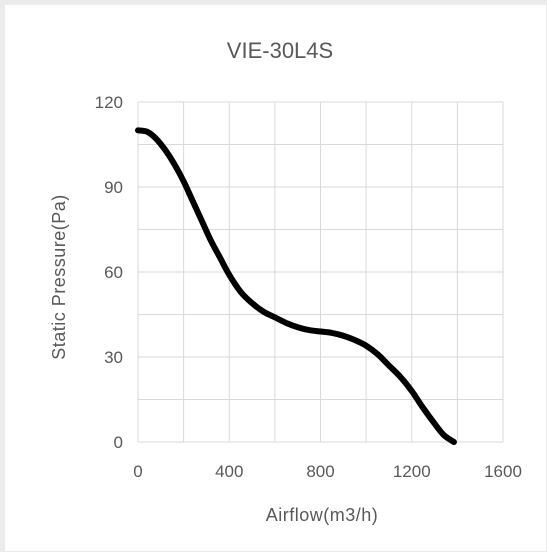 This screenshot has width=547, height=552. What do you see at coordinates (113, 187) in the screenshot?
I see `y-tick-label: 90` at bounding box center [113, 187].